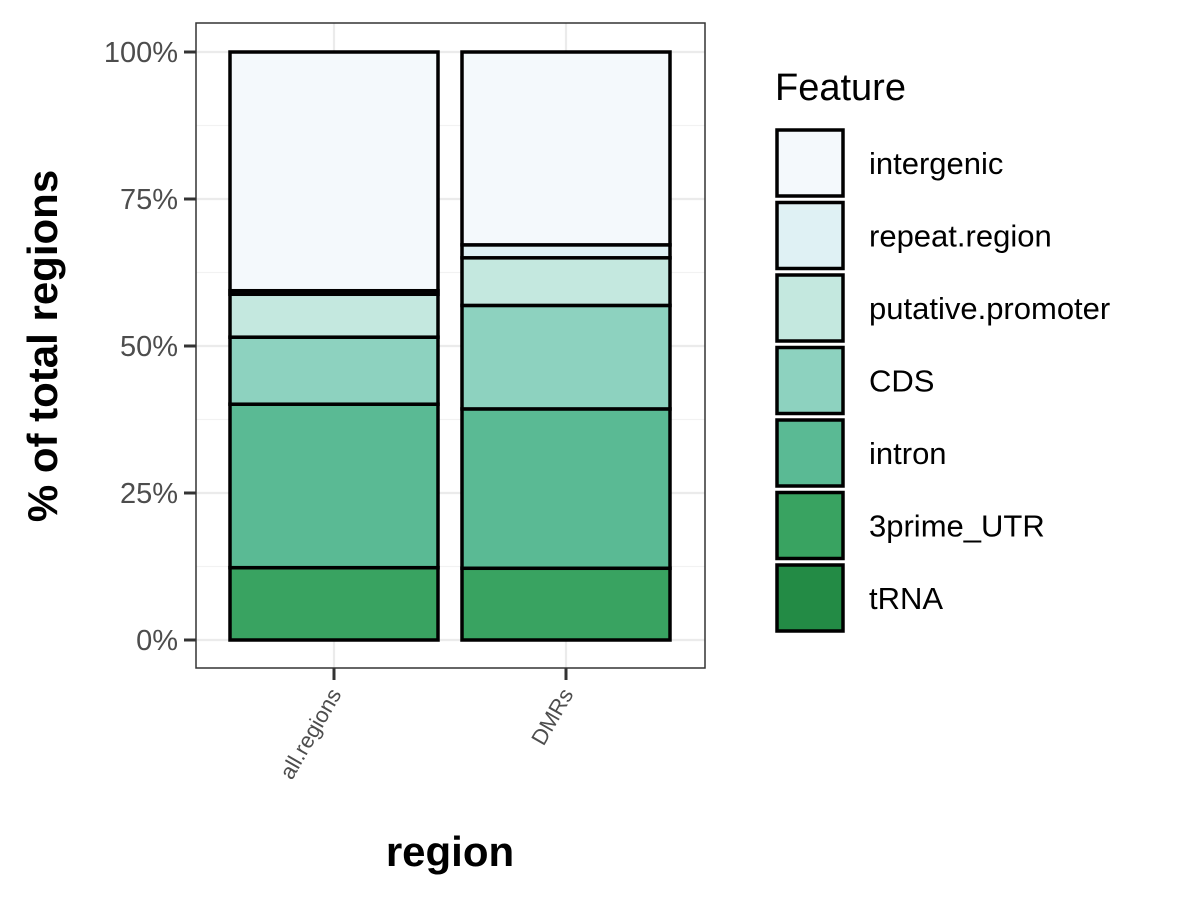  Describe the element at coordinates (149, 200) in the screenshot. I see `y-tick-label: 75%` at that location.